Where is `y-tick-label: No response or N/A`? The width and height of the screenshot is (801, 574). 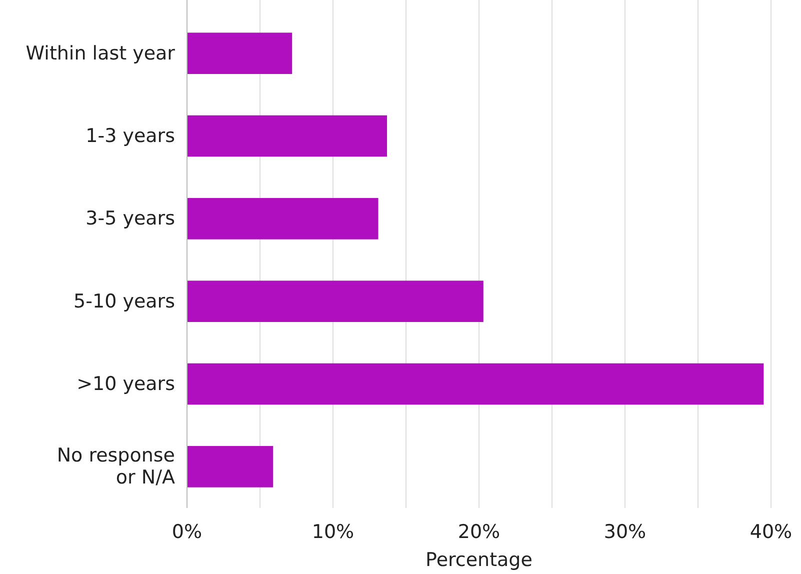
y-tick-label: No response or N/A is located at coordinates (115, 466).